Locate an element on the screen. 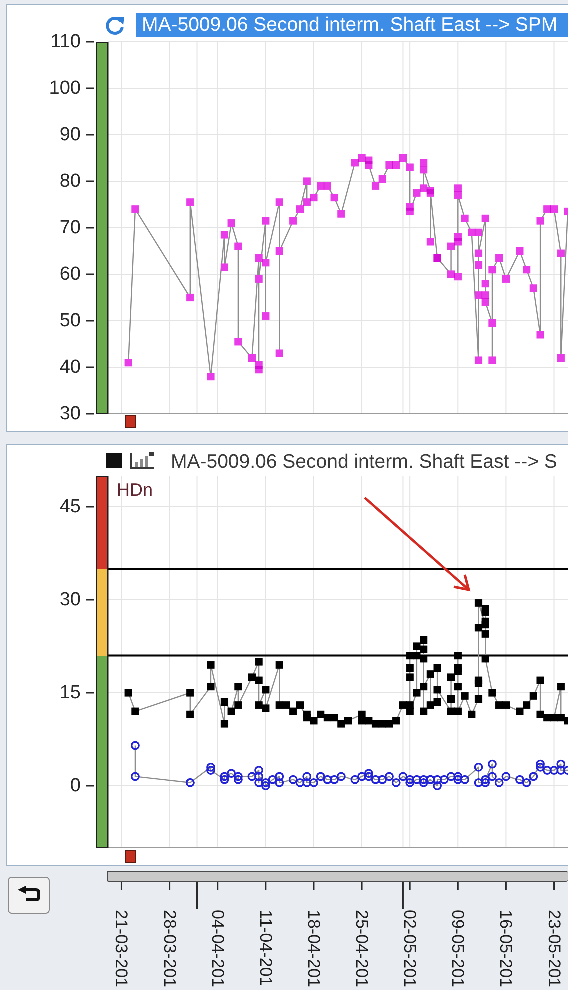  y-tick-label: 80 is located at coordinates (70, 181).